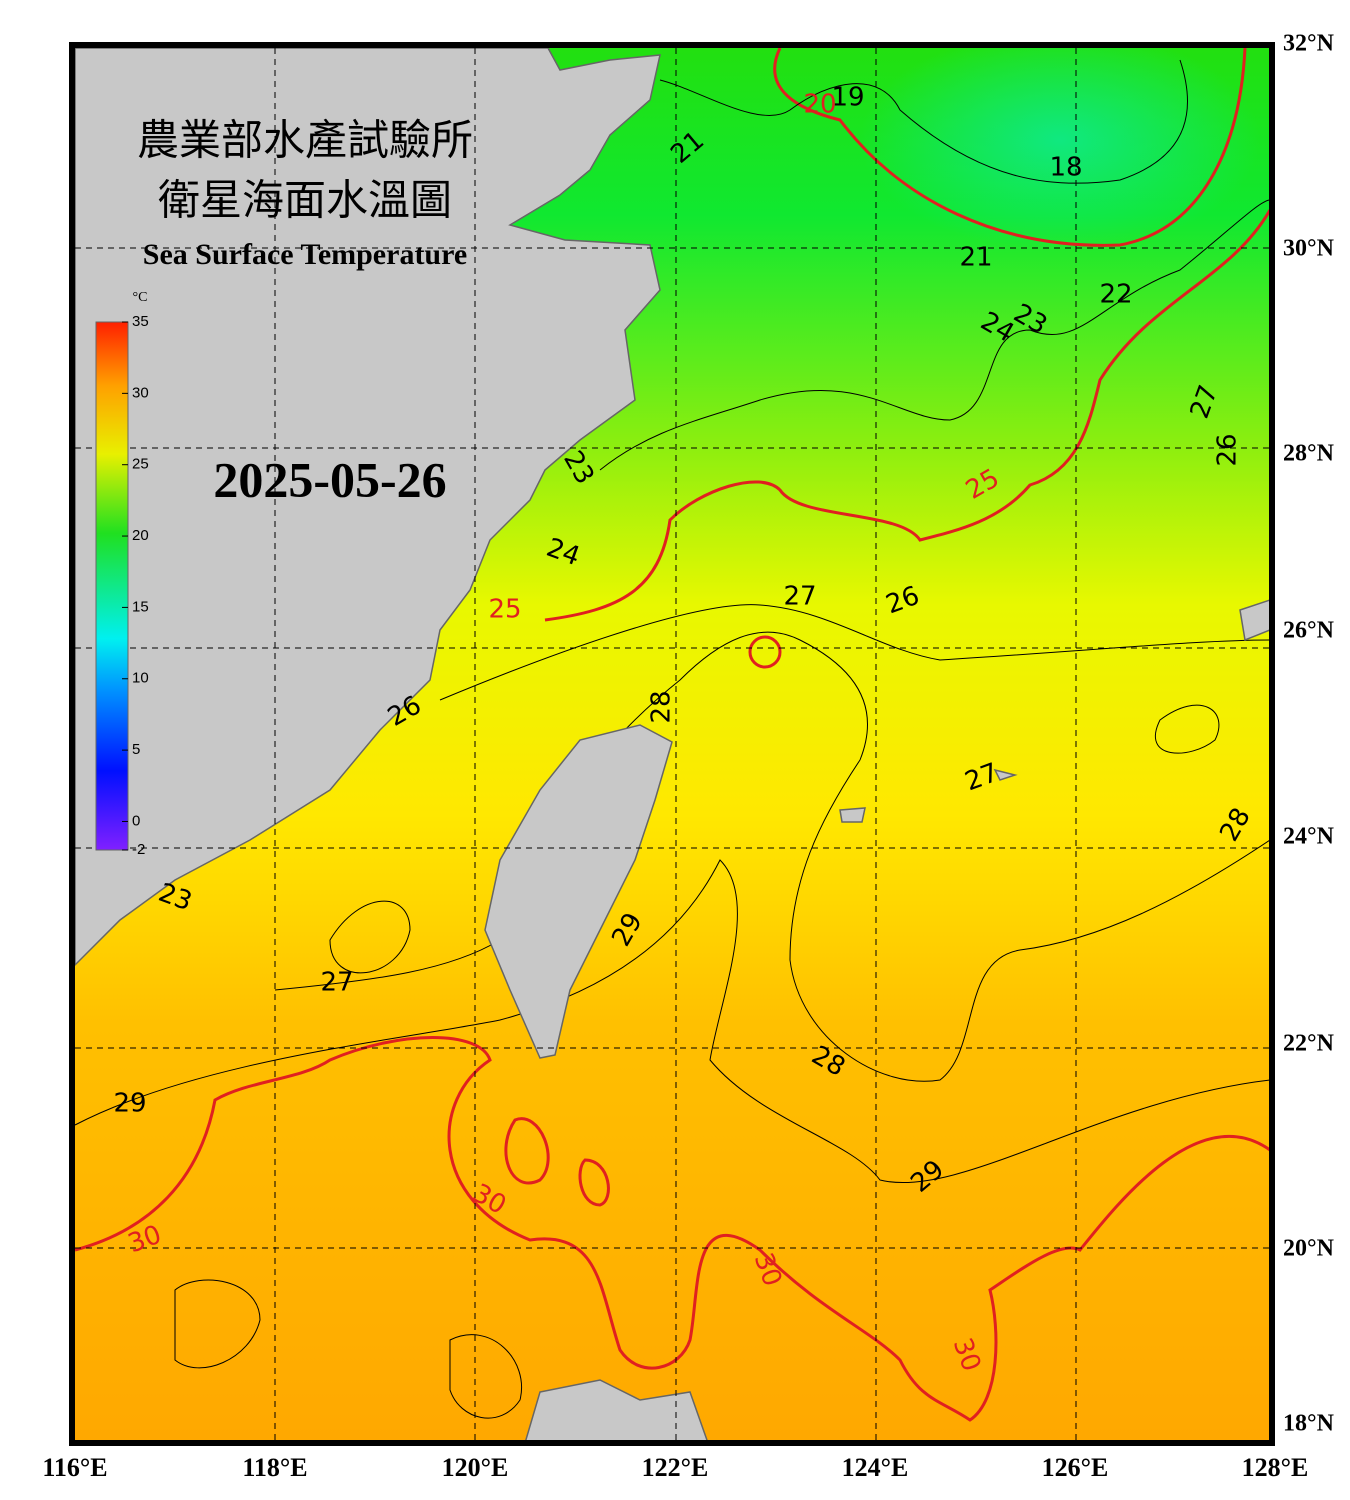 This screenshot has width=1350, height=1500. I want to click on contour-label: 25, so click(504, 610).